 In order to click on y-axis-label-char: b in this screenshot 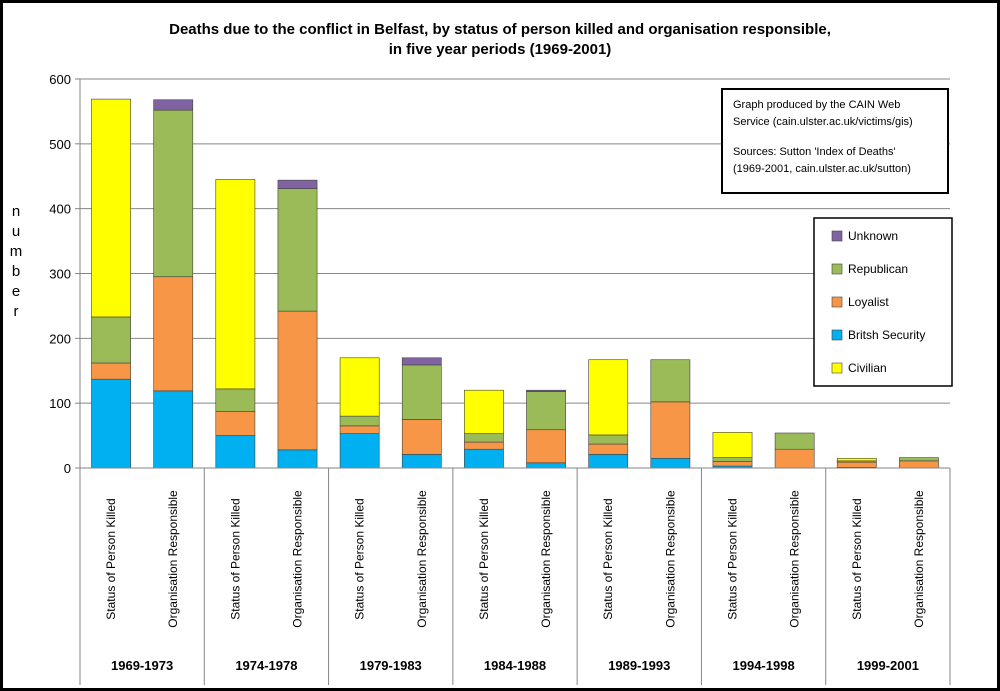, I will do `click(16, 271)`.